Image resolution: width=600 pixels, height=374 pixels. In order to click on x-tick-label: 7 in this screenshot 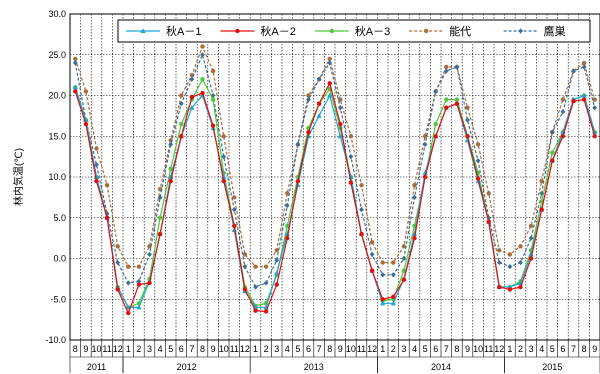, I will do `click(191, 349)`.